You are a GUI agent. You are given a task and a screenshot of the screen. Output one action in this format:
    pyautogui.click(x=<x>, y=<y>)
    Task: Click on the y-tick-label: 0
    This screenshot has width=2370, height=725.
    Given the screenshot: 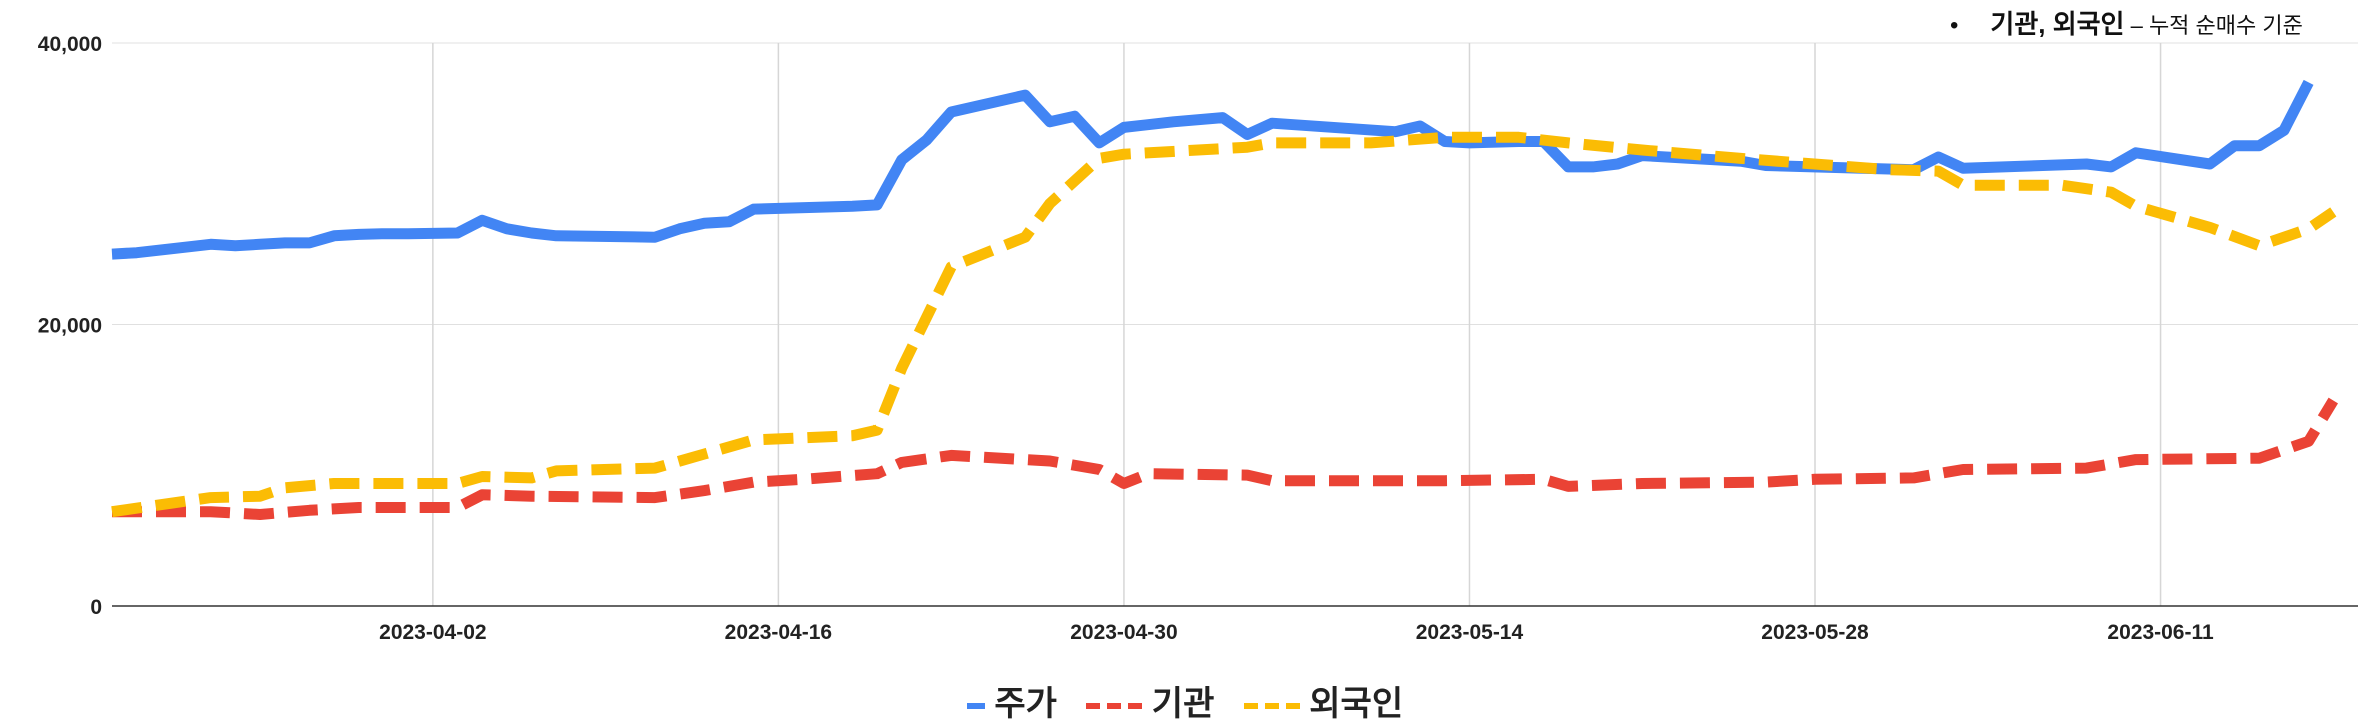 What is the action you would take?
    pyautogui.click(x=96, y=607)
    